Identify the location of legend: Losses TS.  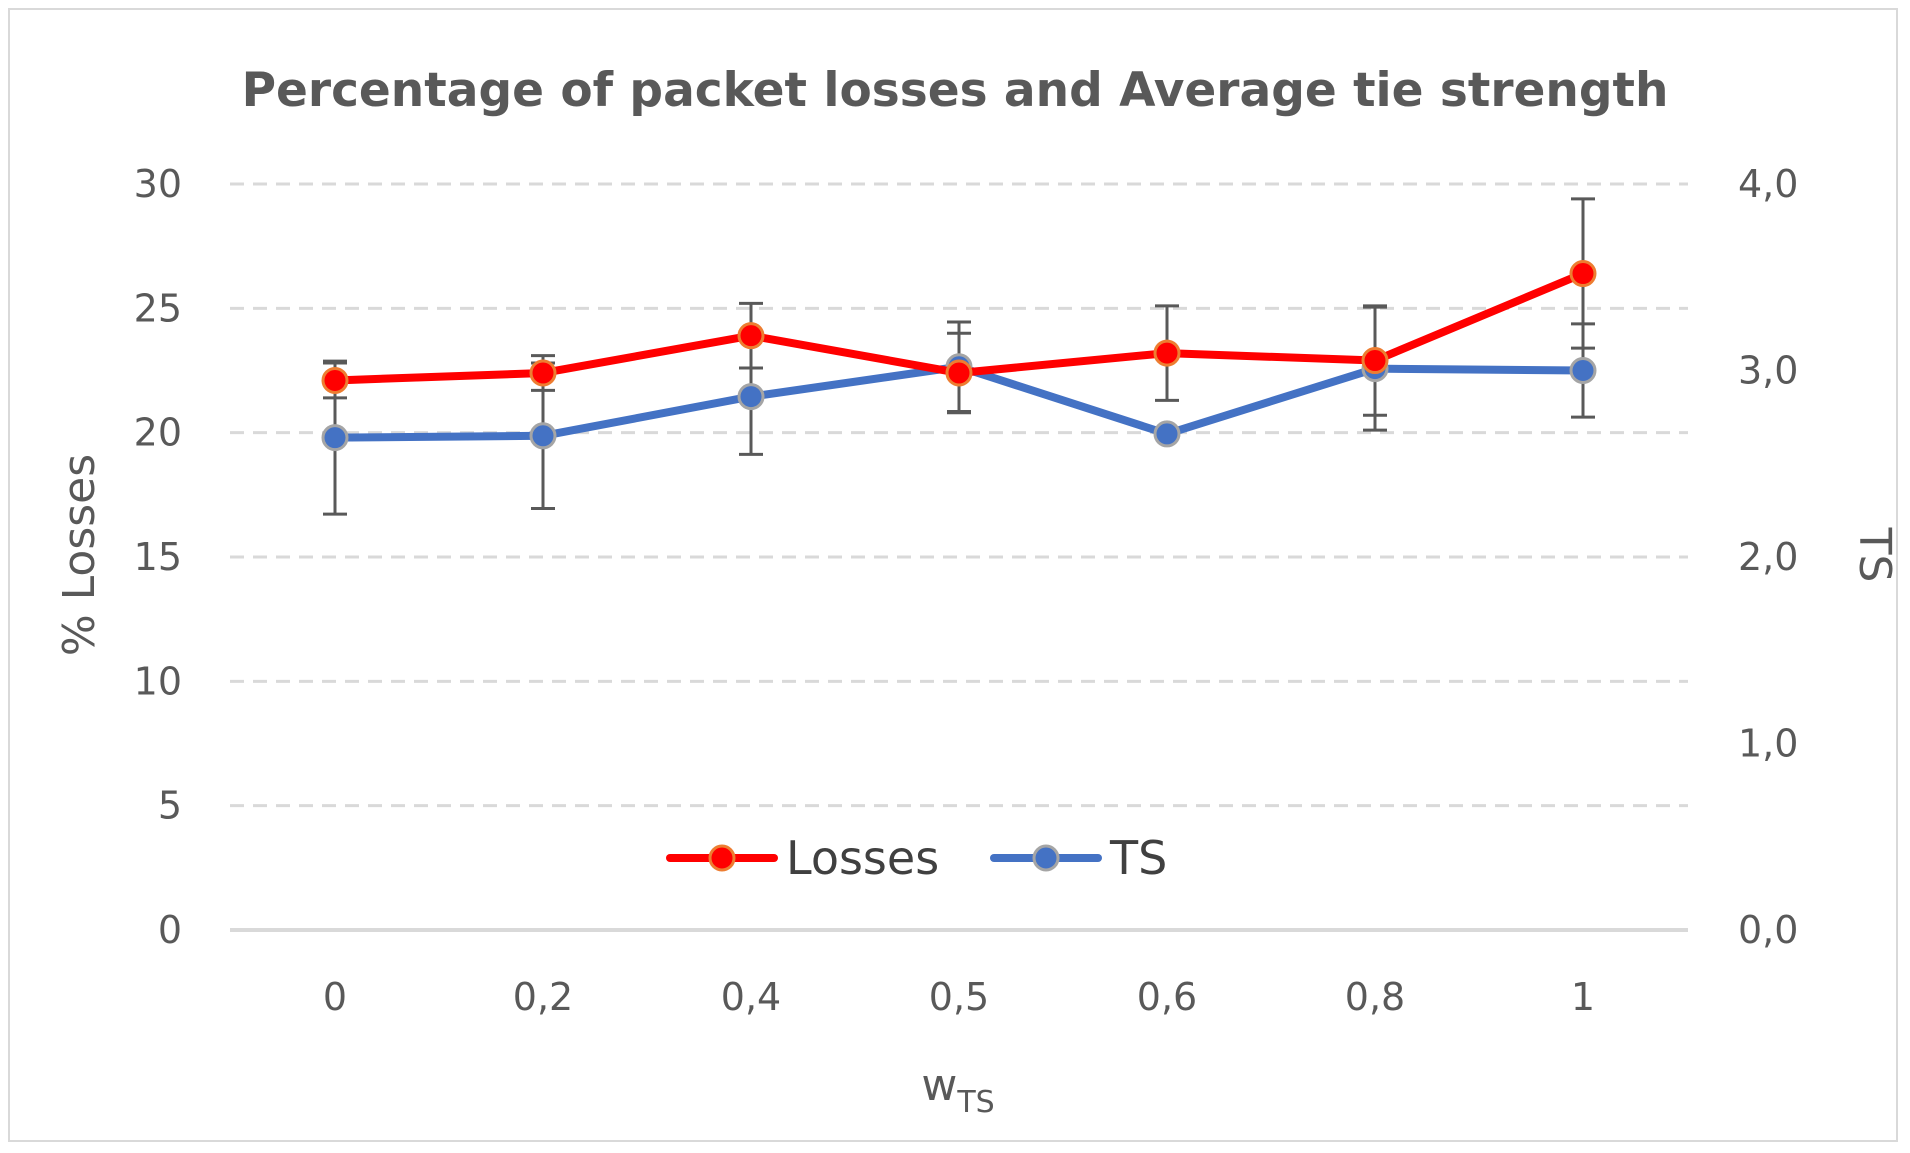
(916, 858).